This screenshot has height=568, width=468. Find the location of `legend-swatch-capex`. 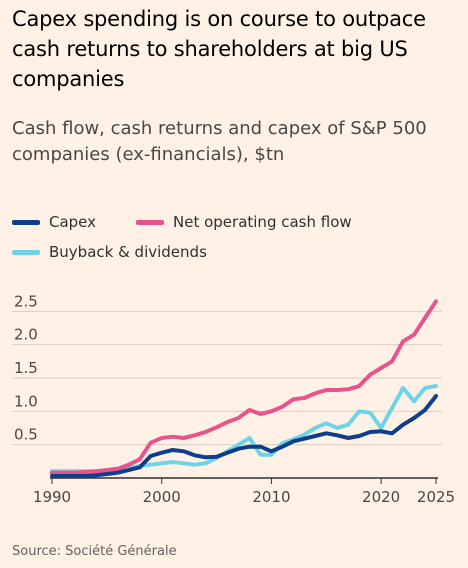

legend-swatch-capex is located at coordinates (26, 222).